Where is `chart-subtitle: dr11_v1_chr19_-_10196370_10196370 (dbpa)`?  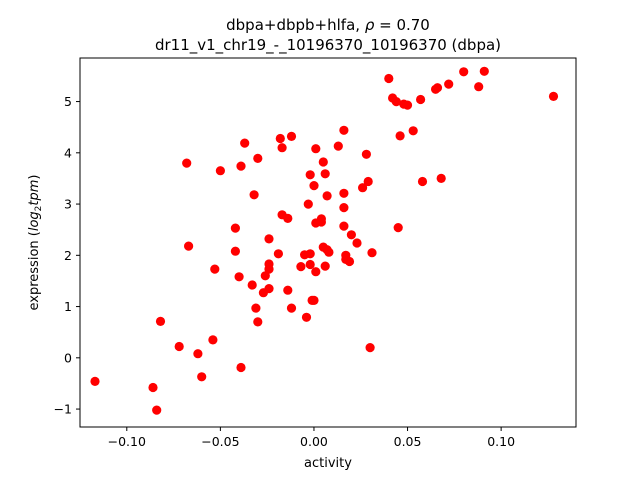
chart-subtitle: dr11_v1_chr19_-_10196370_10196370 (dbpa) is located at coordinates (328, 45).